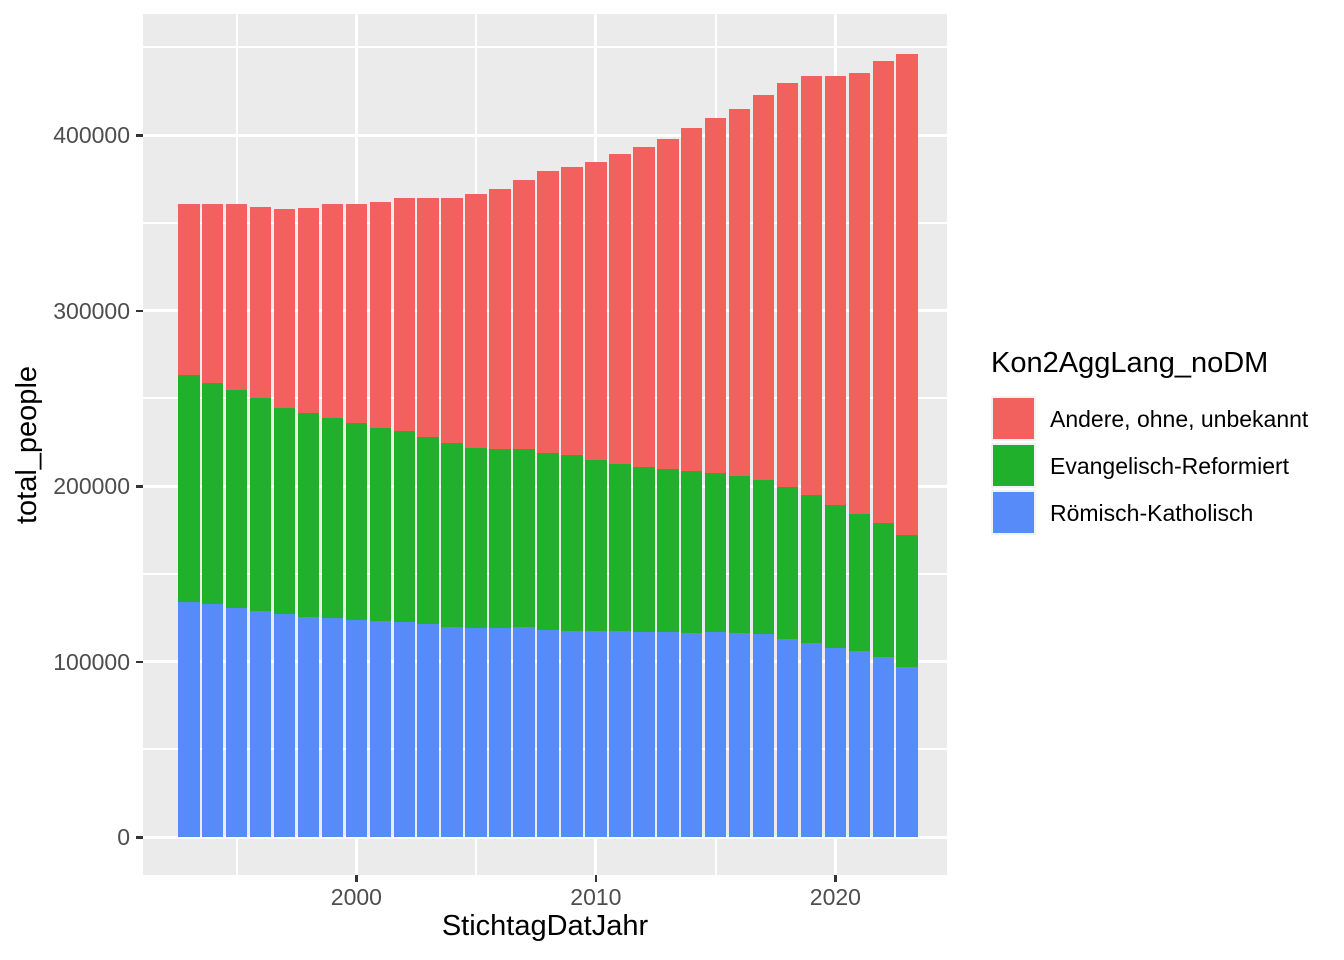 The width and height of the screenshot is (1344, 960). I want to click on y-gridline-minor, so click(545, 47).